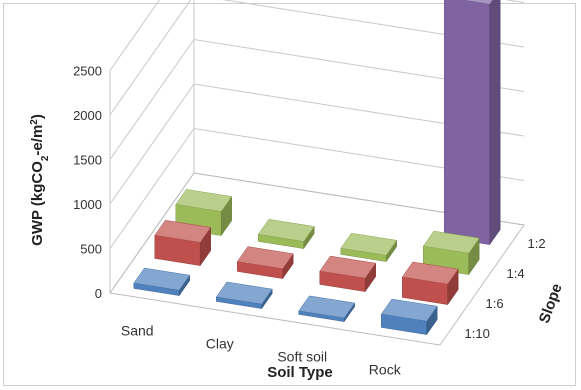  What do you see at coordinates (98, 293) in the screenshot?
I see `y-tick-label: 0` at bounding box center [98, 293].